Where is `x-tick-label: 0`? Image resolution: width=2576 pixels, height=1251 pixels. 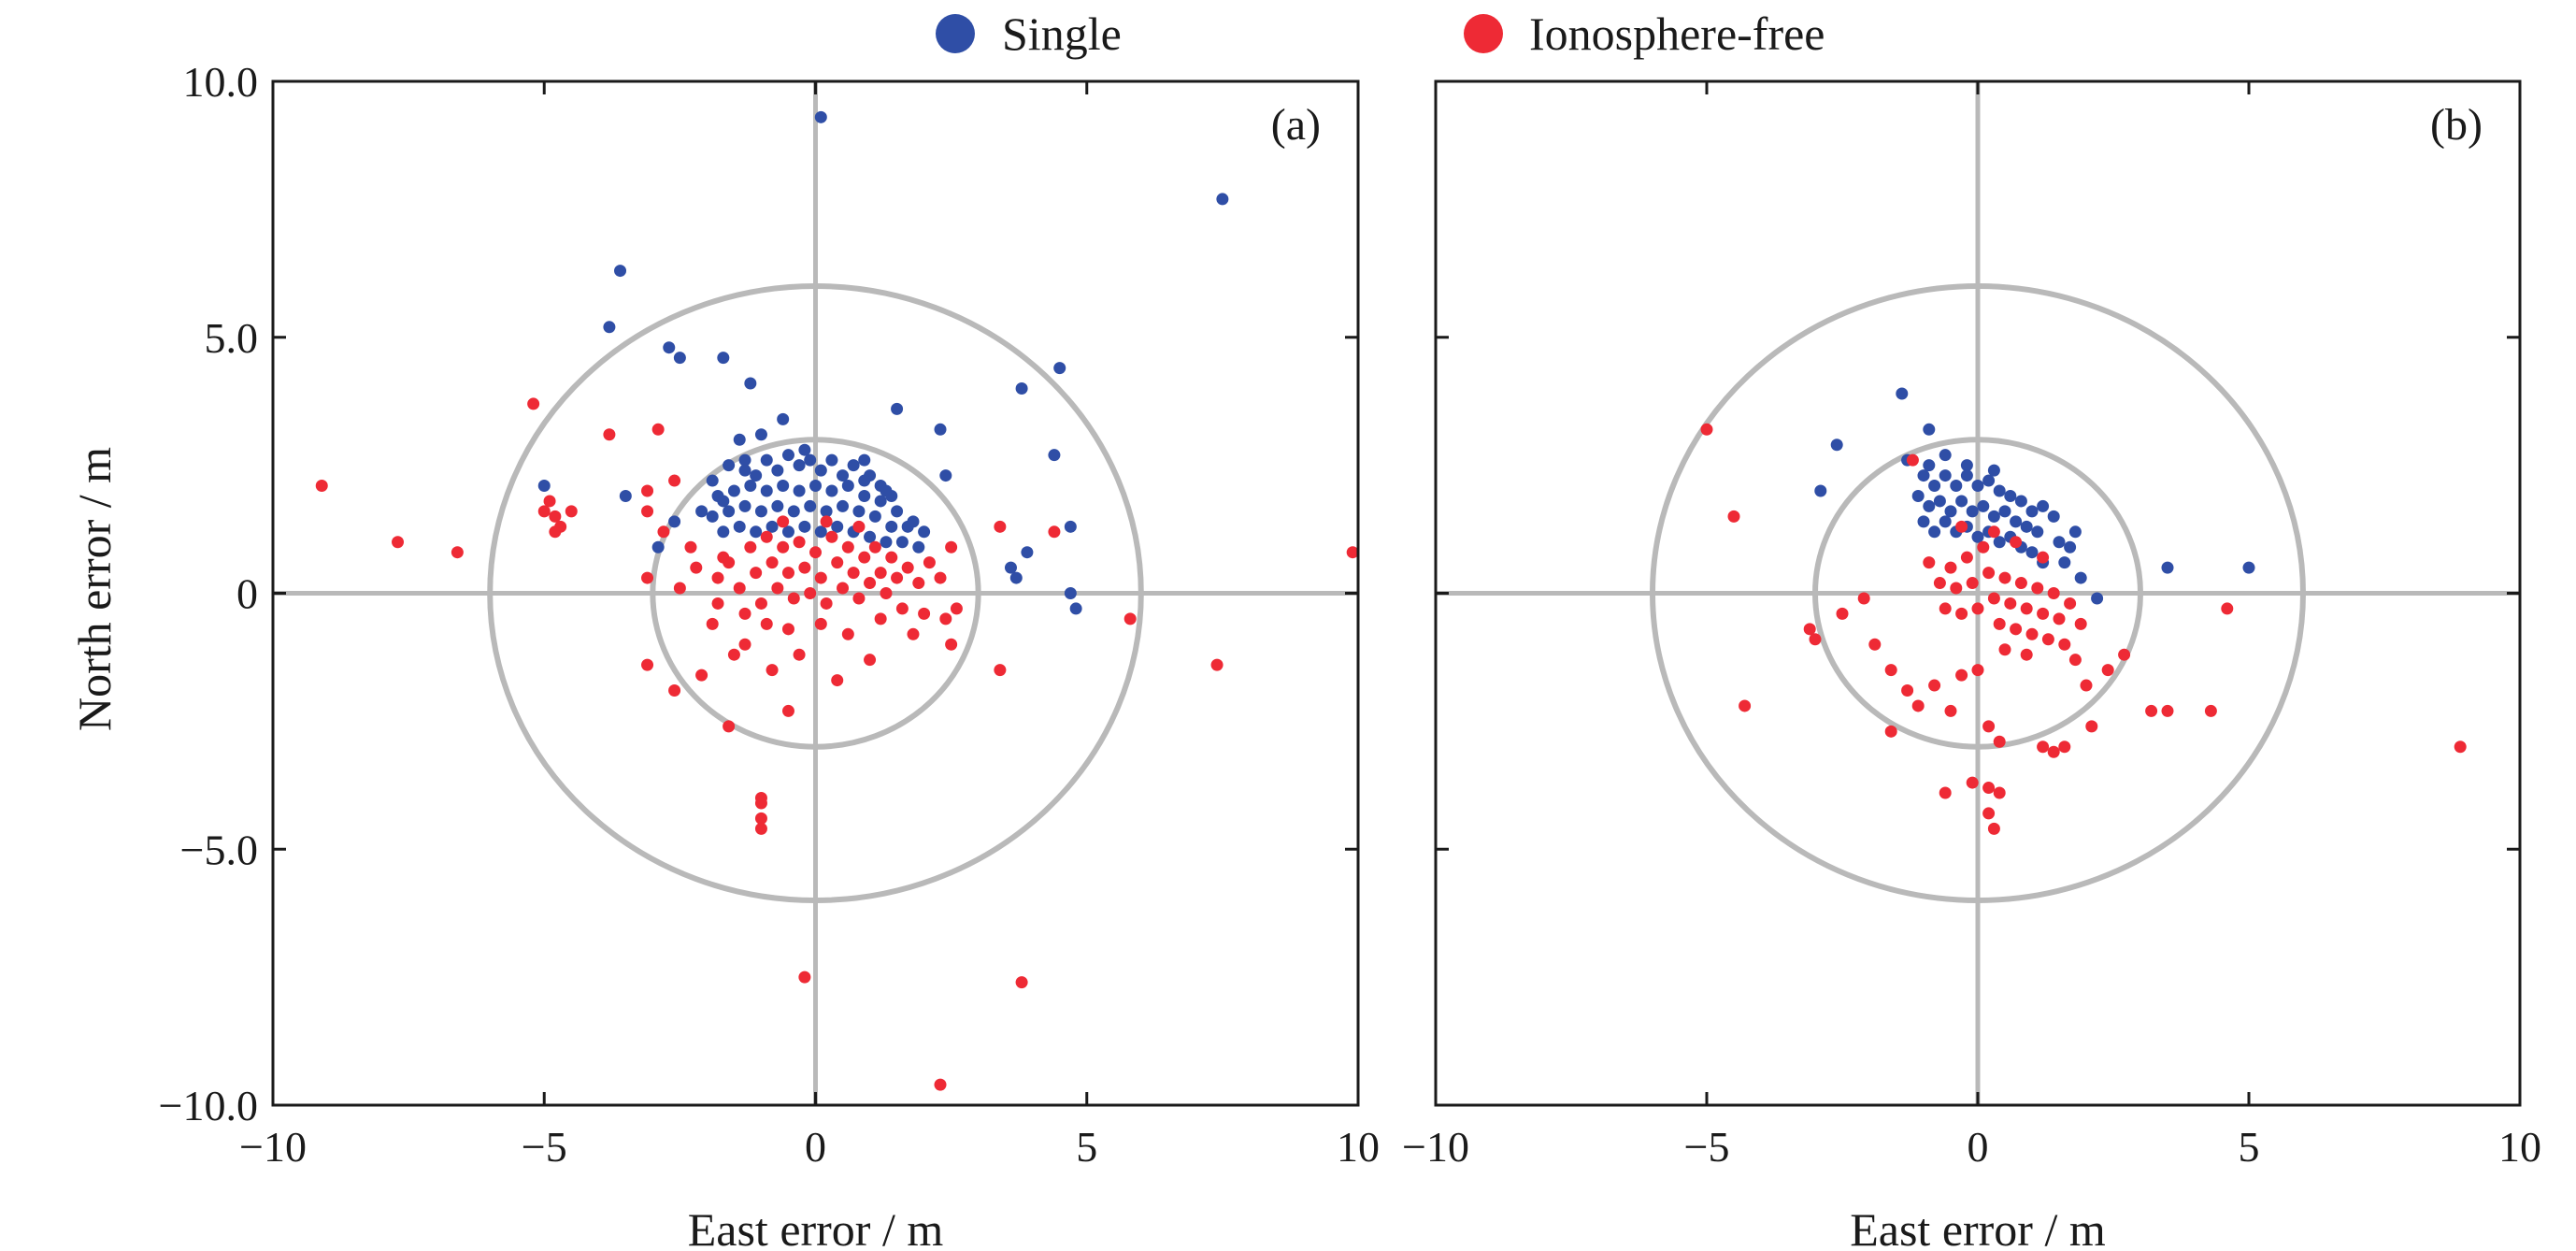
x-tick-label: 0 is located at coordinates (815, 1147).